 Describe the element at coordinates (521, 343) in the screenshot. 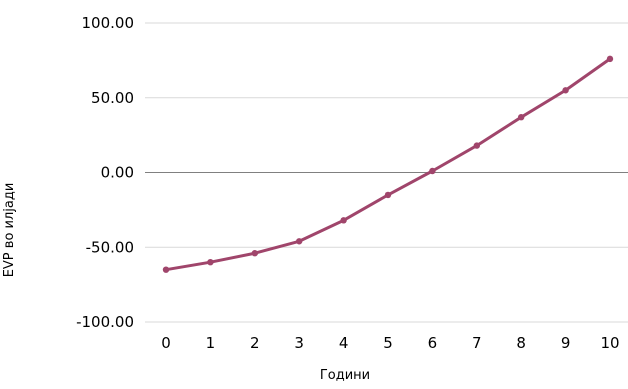

I see `x-tick-label: 8` at that location.